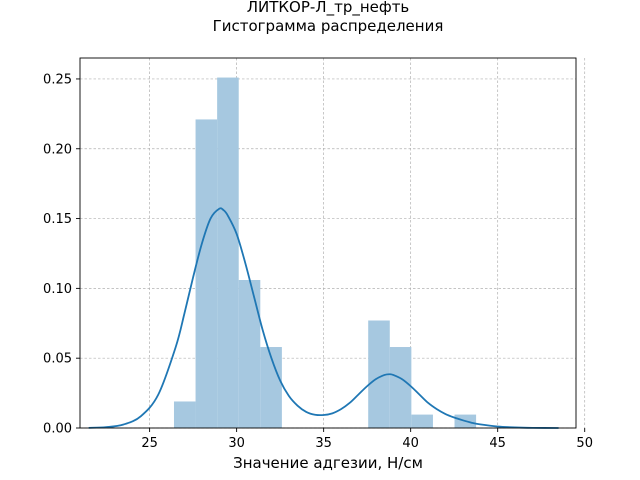 Image resolution: width=640 pixels, height=480 pixels. I want to click on y-tick-label: 0.10, so click(57, 289).